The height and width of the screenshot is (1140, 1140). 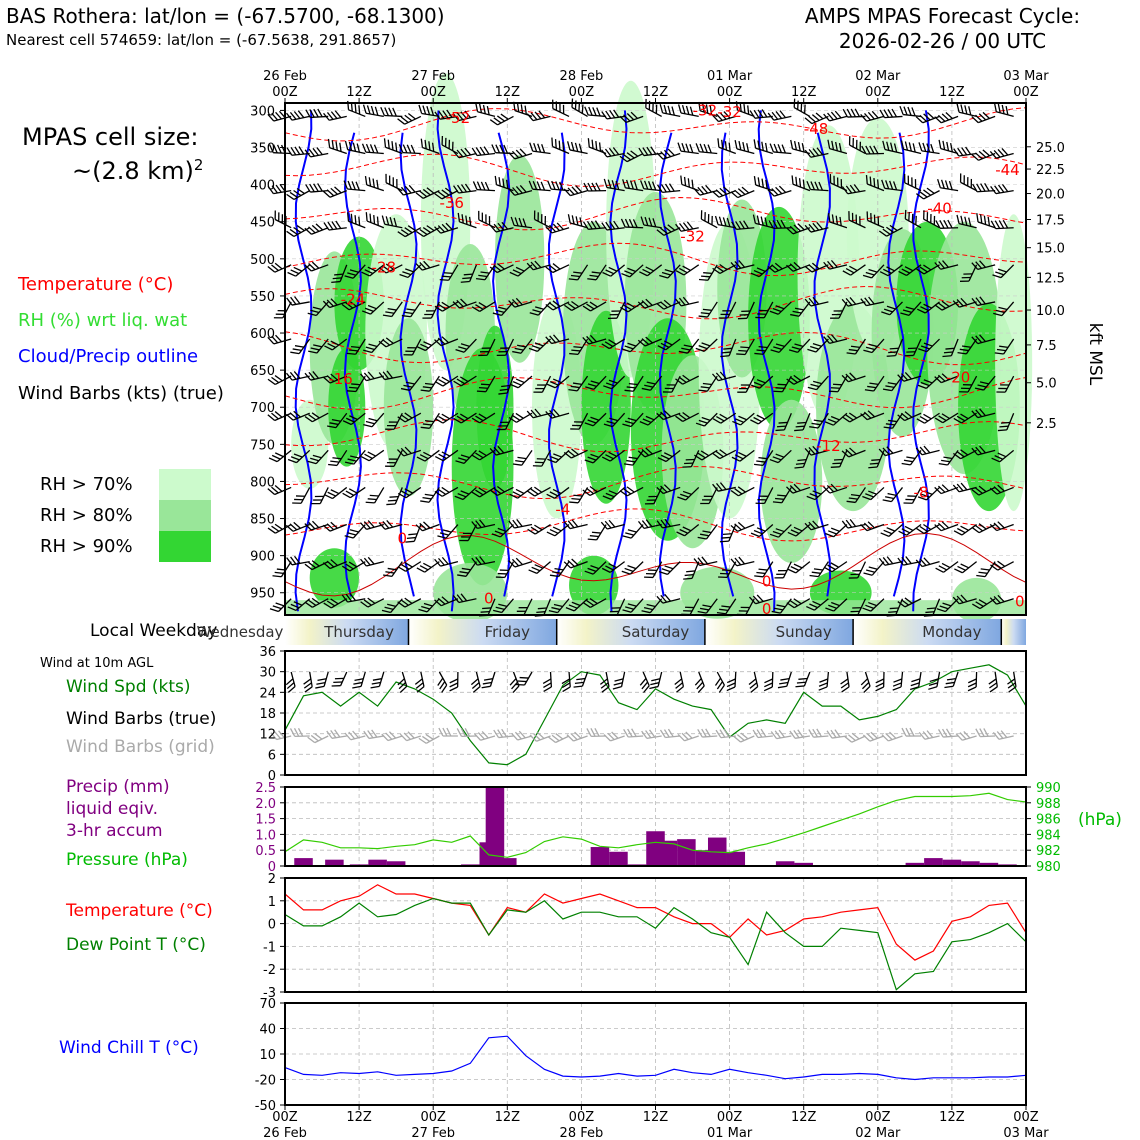 I want to click on wind-barb-true, so click(x=290, y=682).